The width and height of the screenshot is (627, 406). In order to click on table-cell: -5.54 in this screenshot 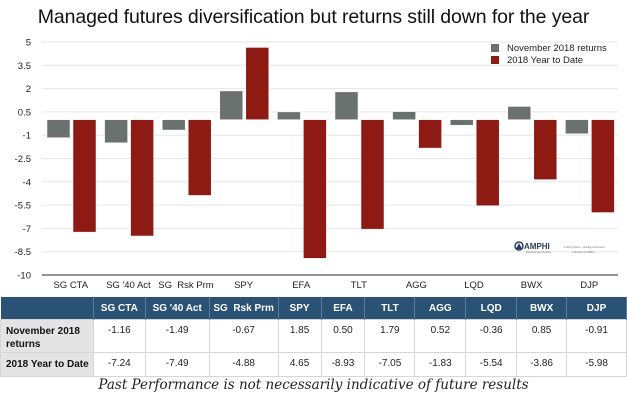, I will do `click(491, 364)`.